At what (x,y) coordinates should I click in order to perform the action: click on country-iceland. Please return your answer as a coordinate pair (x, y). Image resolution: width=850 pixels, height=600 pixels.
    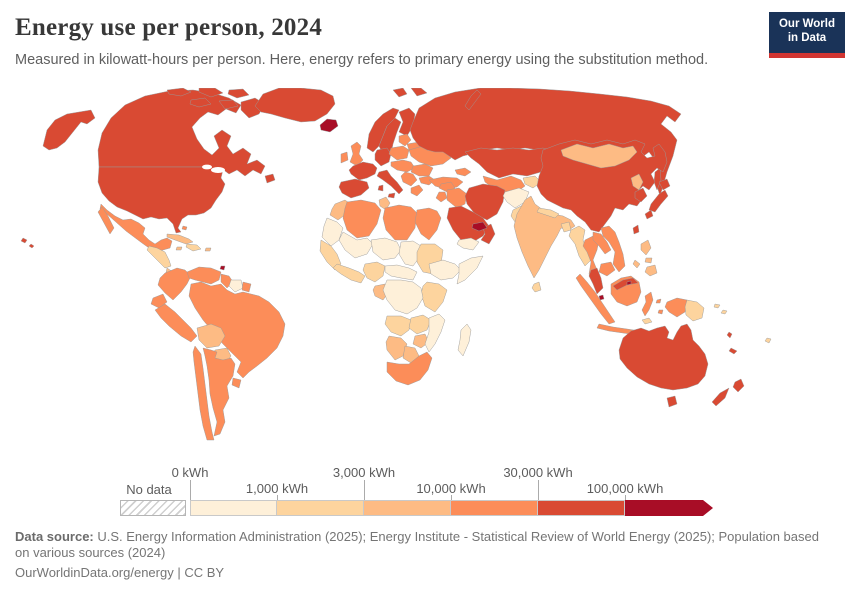
    Looking at the image, I should click on (329, 125).